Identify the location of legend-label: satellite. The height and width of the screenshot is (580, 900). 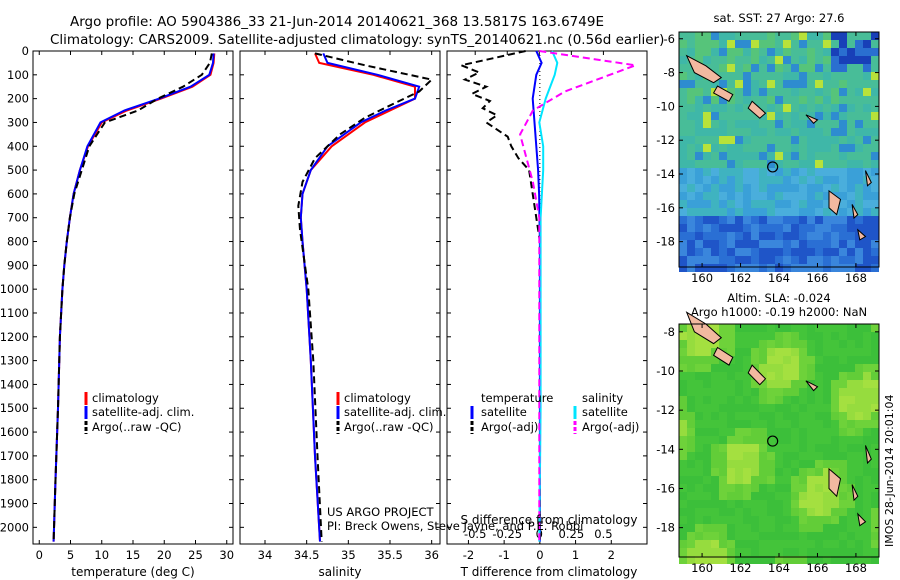
(605, 412).